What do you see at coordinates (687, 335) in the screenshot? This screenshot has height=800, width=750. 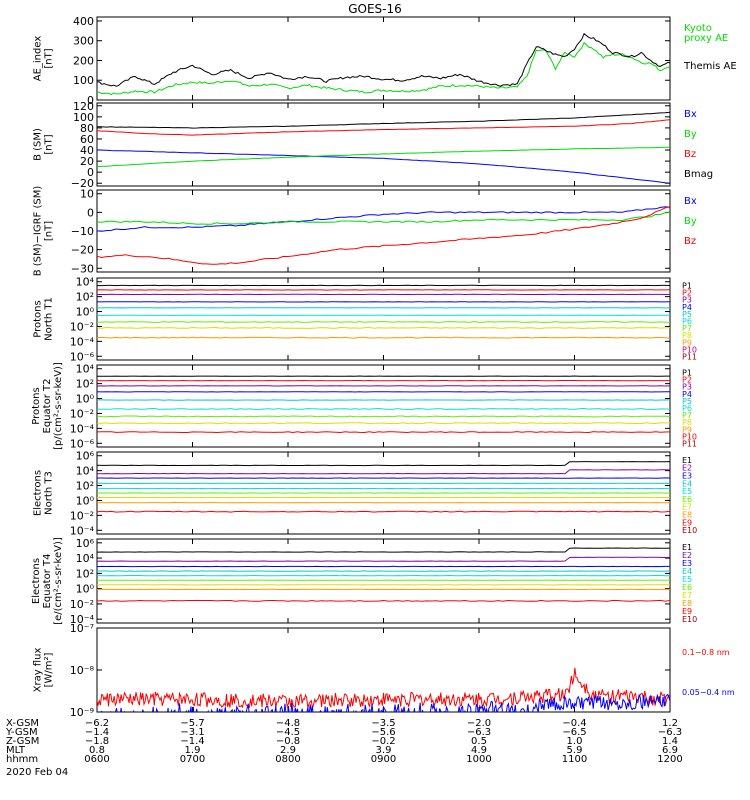 I see `legend-label: P8` at bounding box center [687, 335].